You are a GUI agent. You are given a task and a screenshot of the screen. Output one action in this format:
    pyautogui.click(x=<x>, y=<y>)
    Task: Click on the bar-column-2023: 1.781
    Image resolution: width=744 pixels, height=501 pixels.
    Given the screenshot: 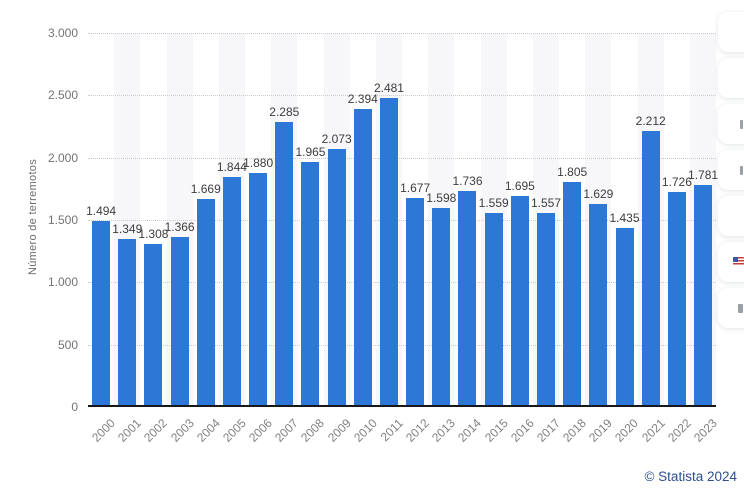 What is the action you would take?
    pyautogui.click(x=703, y=213)
    